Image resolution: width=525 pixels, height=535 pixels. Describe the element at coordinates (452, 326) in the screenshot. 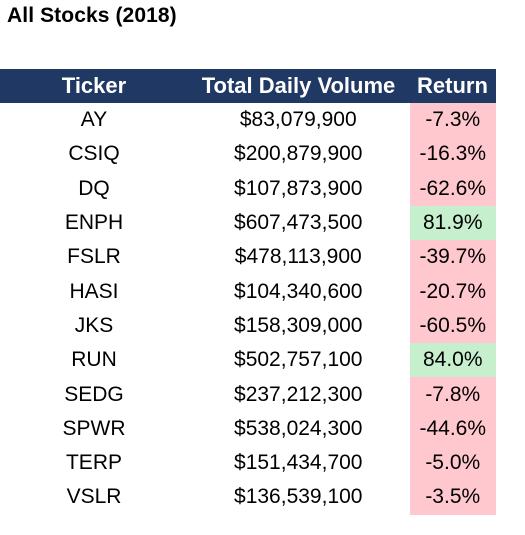

I see `return-cell: -60.5%` at that location.